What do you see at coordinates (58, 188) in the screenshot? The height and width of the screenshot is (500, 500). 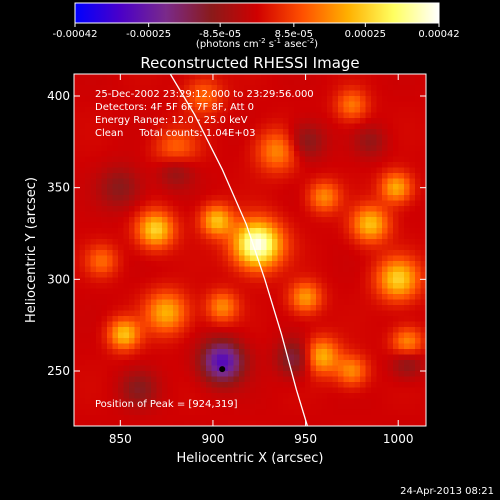 I see `y-tick-label: 350` at bounding box center [58, 188].